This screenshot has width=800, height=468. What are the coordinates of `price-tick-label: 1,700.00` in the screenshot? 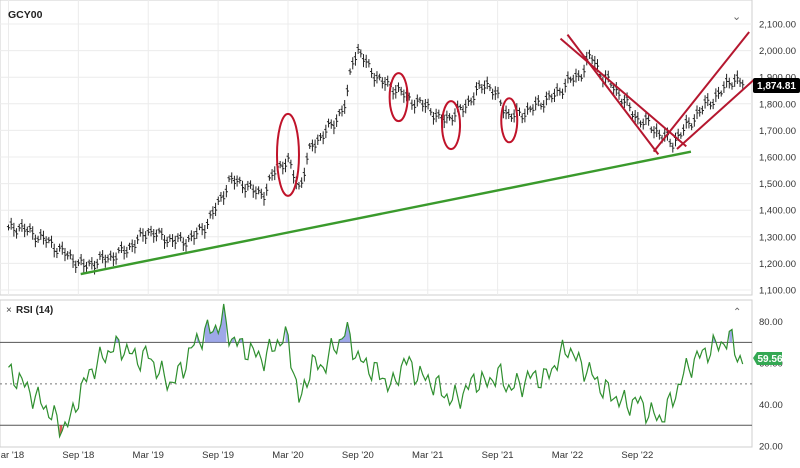 It's located at (777, 131).